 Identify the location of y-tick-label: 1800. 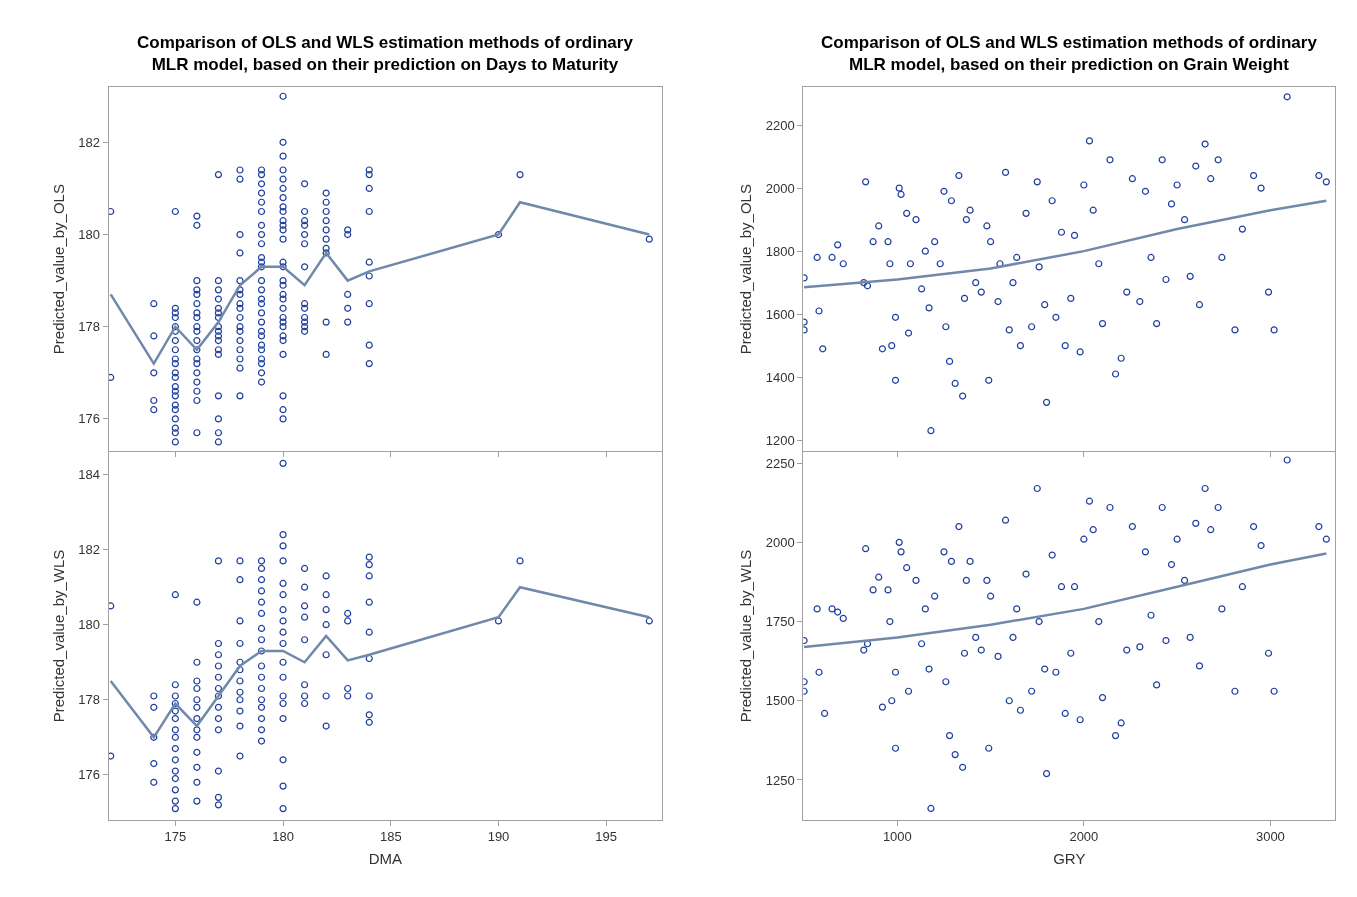
(780, 251).